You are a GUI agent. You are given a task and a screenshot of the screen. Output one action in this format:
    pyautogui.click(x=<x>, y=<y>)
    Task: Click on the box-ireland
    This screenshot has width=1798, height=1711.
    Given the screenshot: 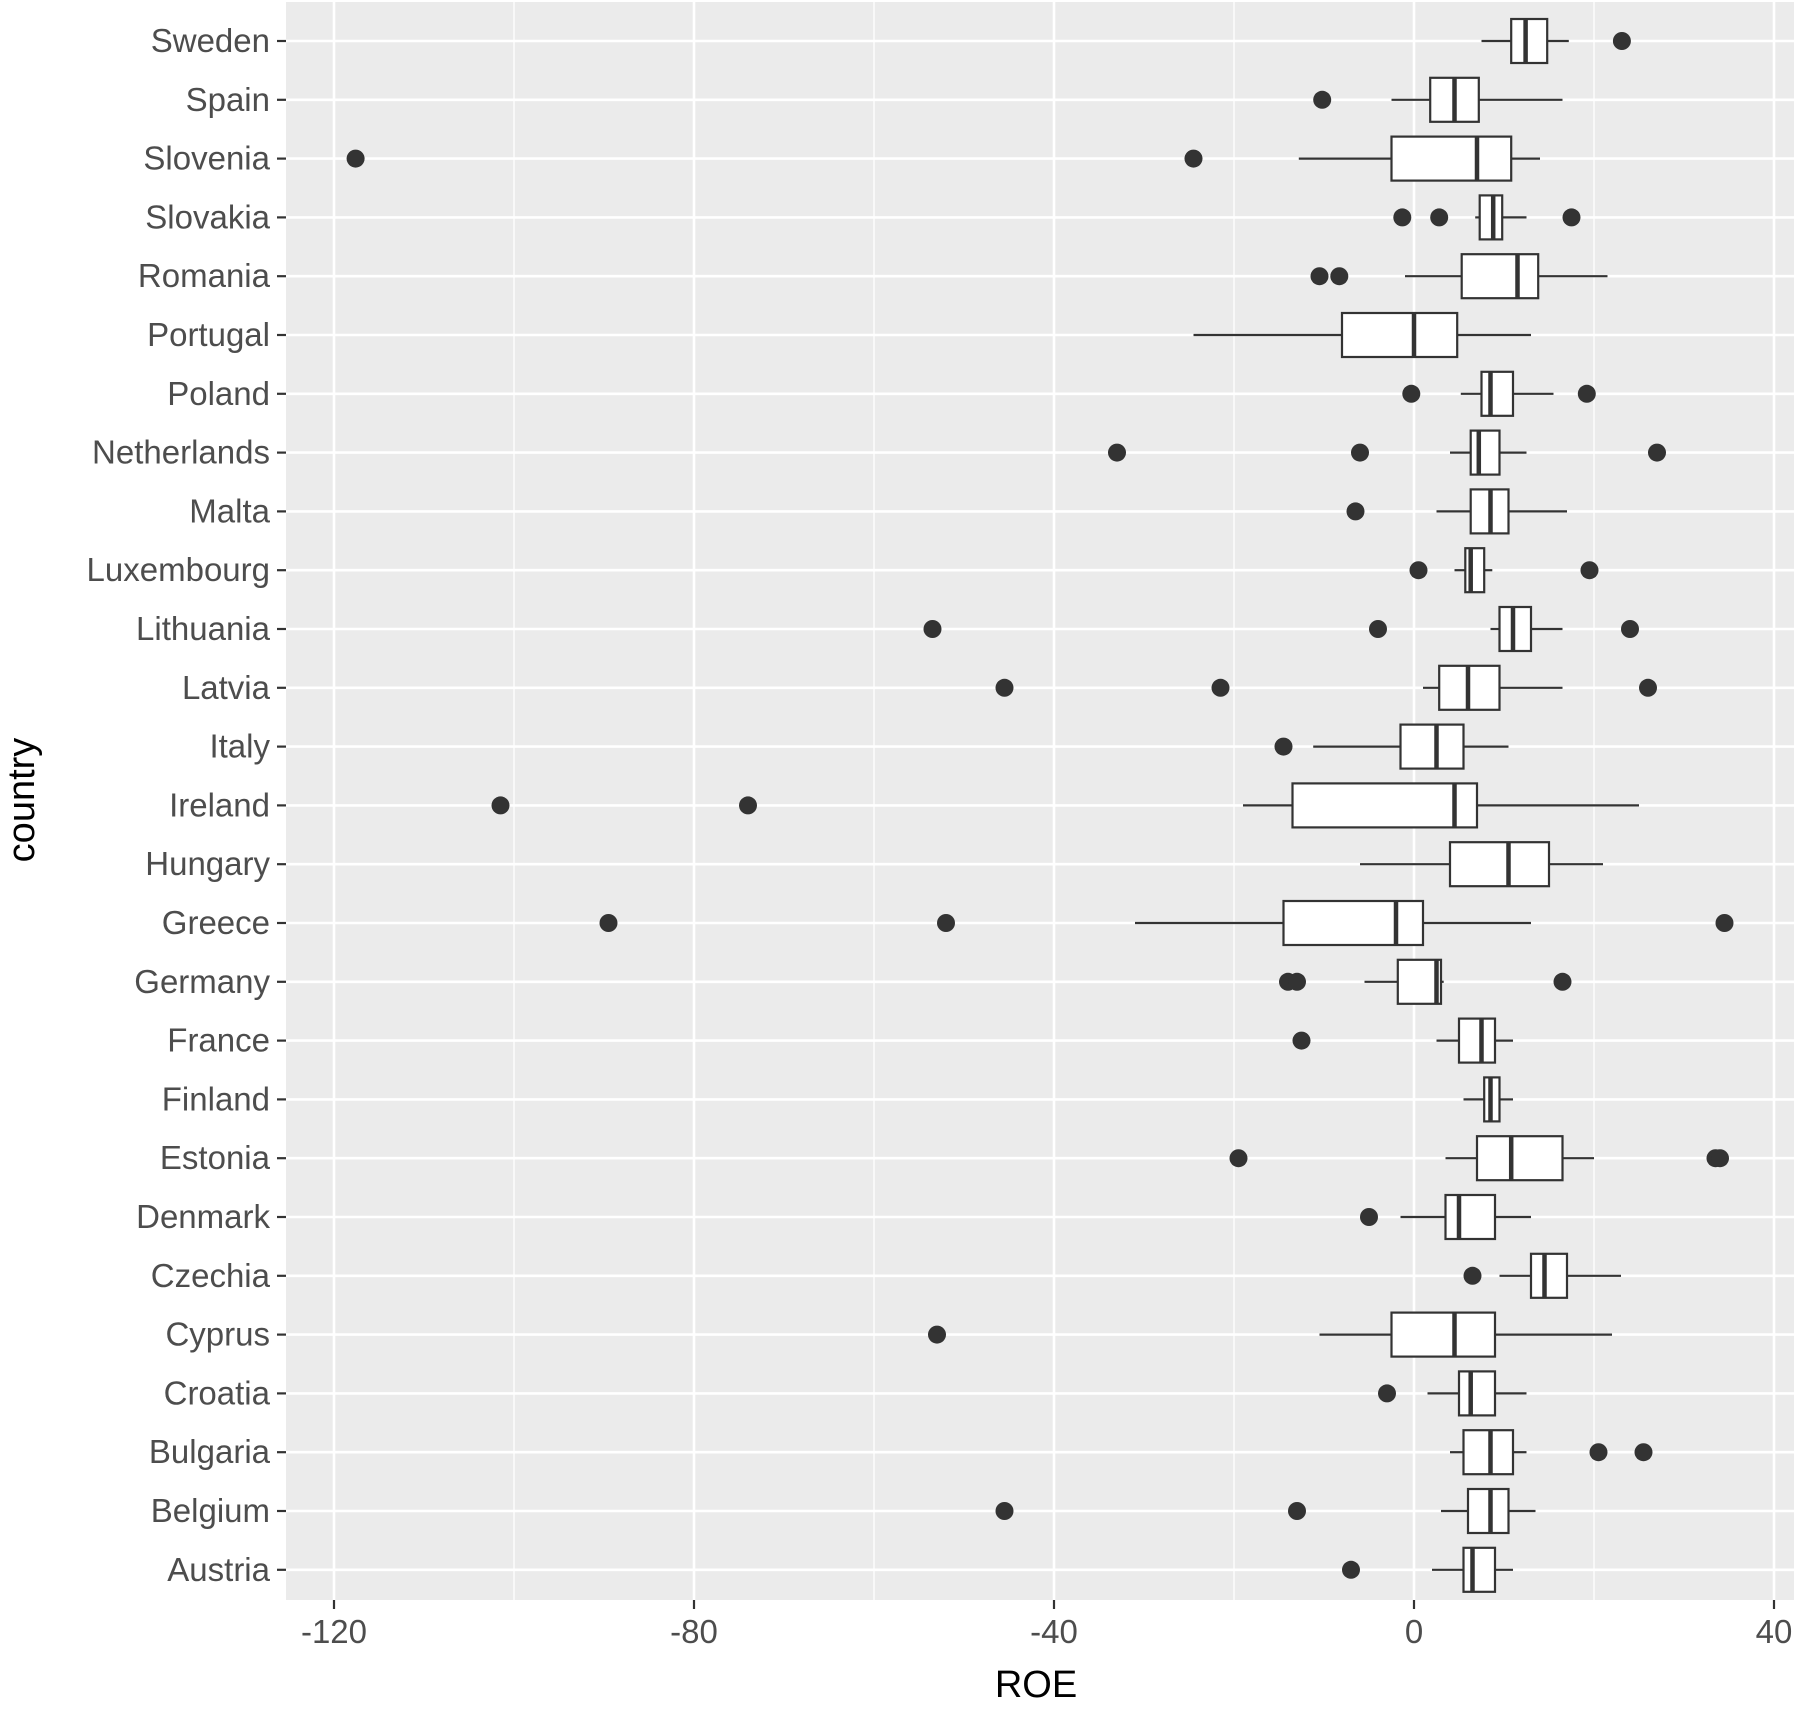 What is the action you would take?
    pyautogui.click(x=1385, y=805)
    